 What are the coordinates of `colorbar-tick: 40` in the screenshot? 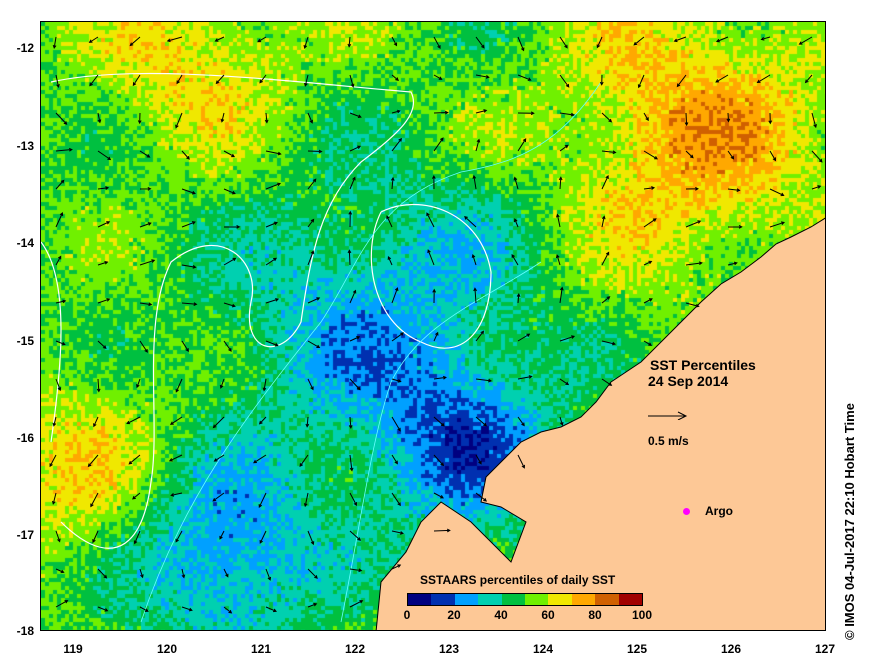 It's located at (501, 615).